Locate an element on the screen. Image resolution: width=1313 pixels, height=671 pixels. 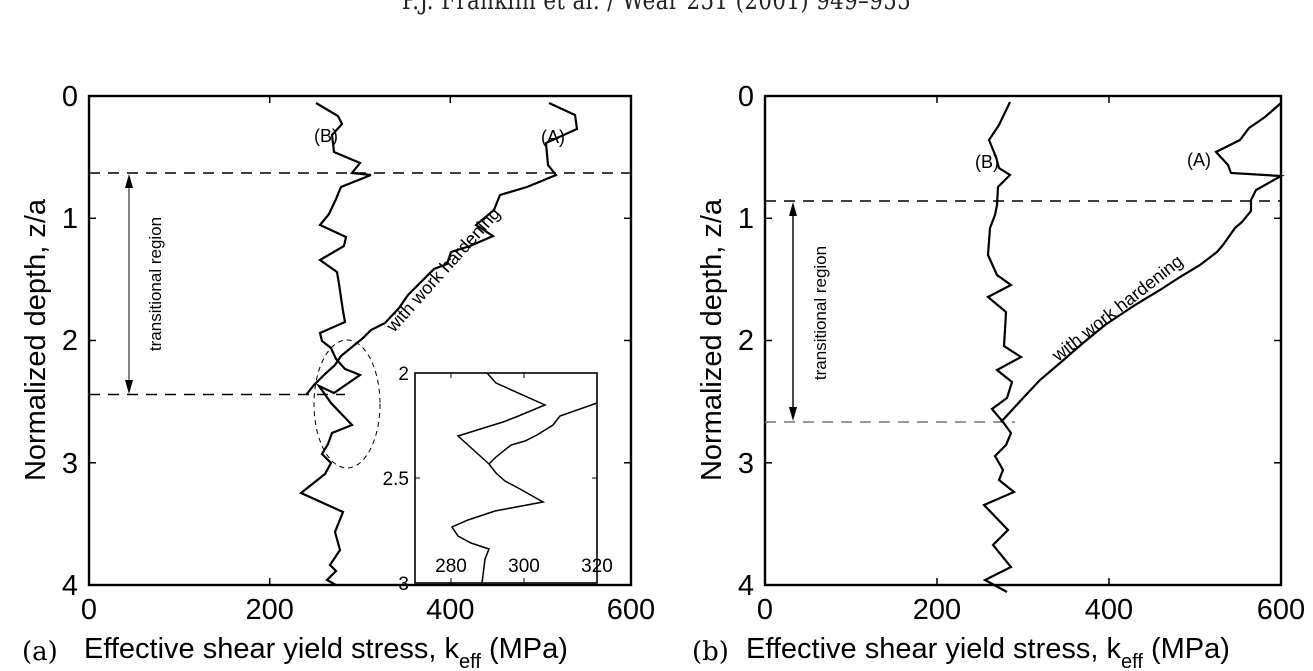
inset-ytick-2.5: 2.5 is located at coordinates (396, 479).